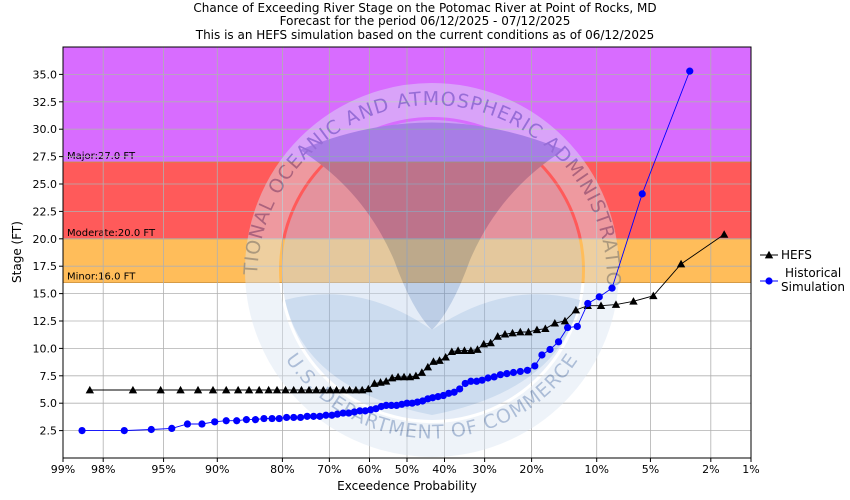  I want to click on y-tick-label: 17.5, so click(45, 266).